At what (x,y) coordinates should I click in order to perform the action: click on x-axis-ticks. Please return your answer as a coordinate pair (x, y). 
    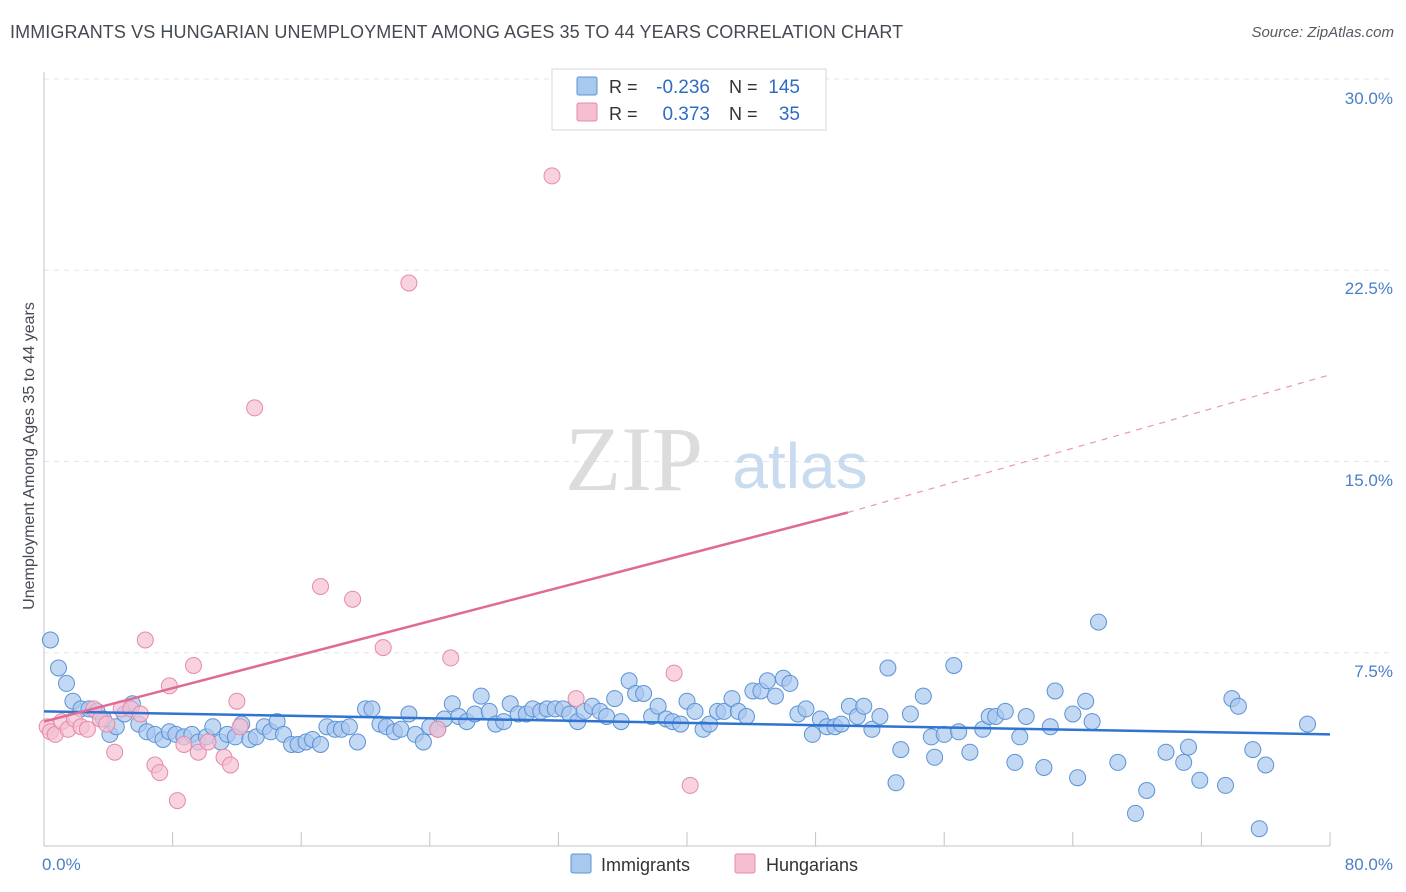
    Looking at the image, I should click on (687, 839).